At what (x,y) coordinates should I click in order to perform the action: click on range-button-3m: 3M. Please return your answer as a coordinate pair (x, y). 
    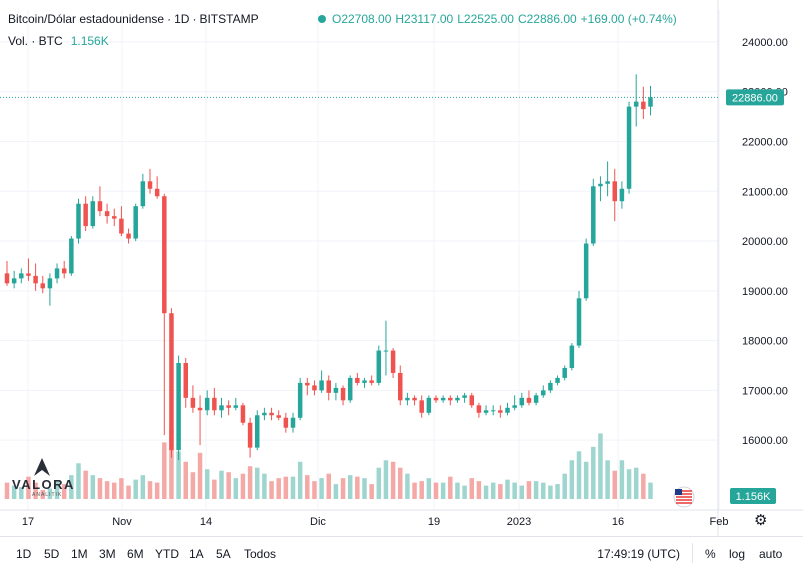
    Looking at the image, I should click on (107, 554).